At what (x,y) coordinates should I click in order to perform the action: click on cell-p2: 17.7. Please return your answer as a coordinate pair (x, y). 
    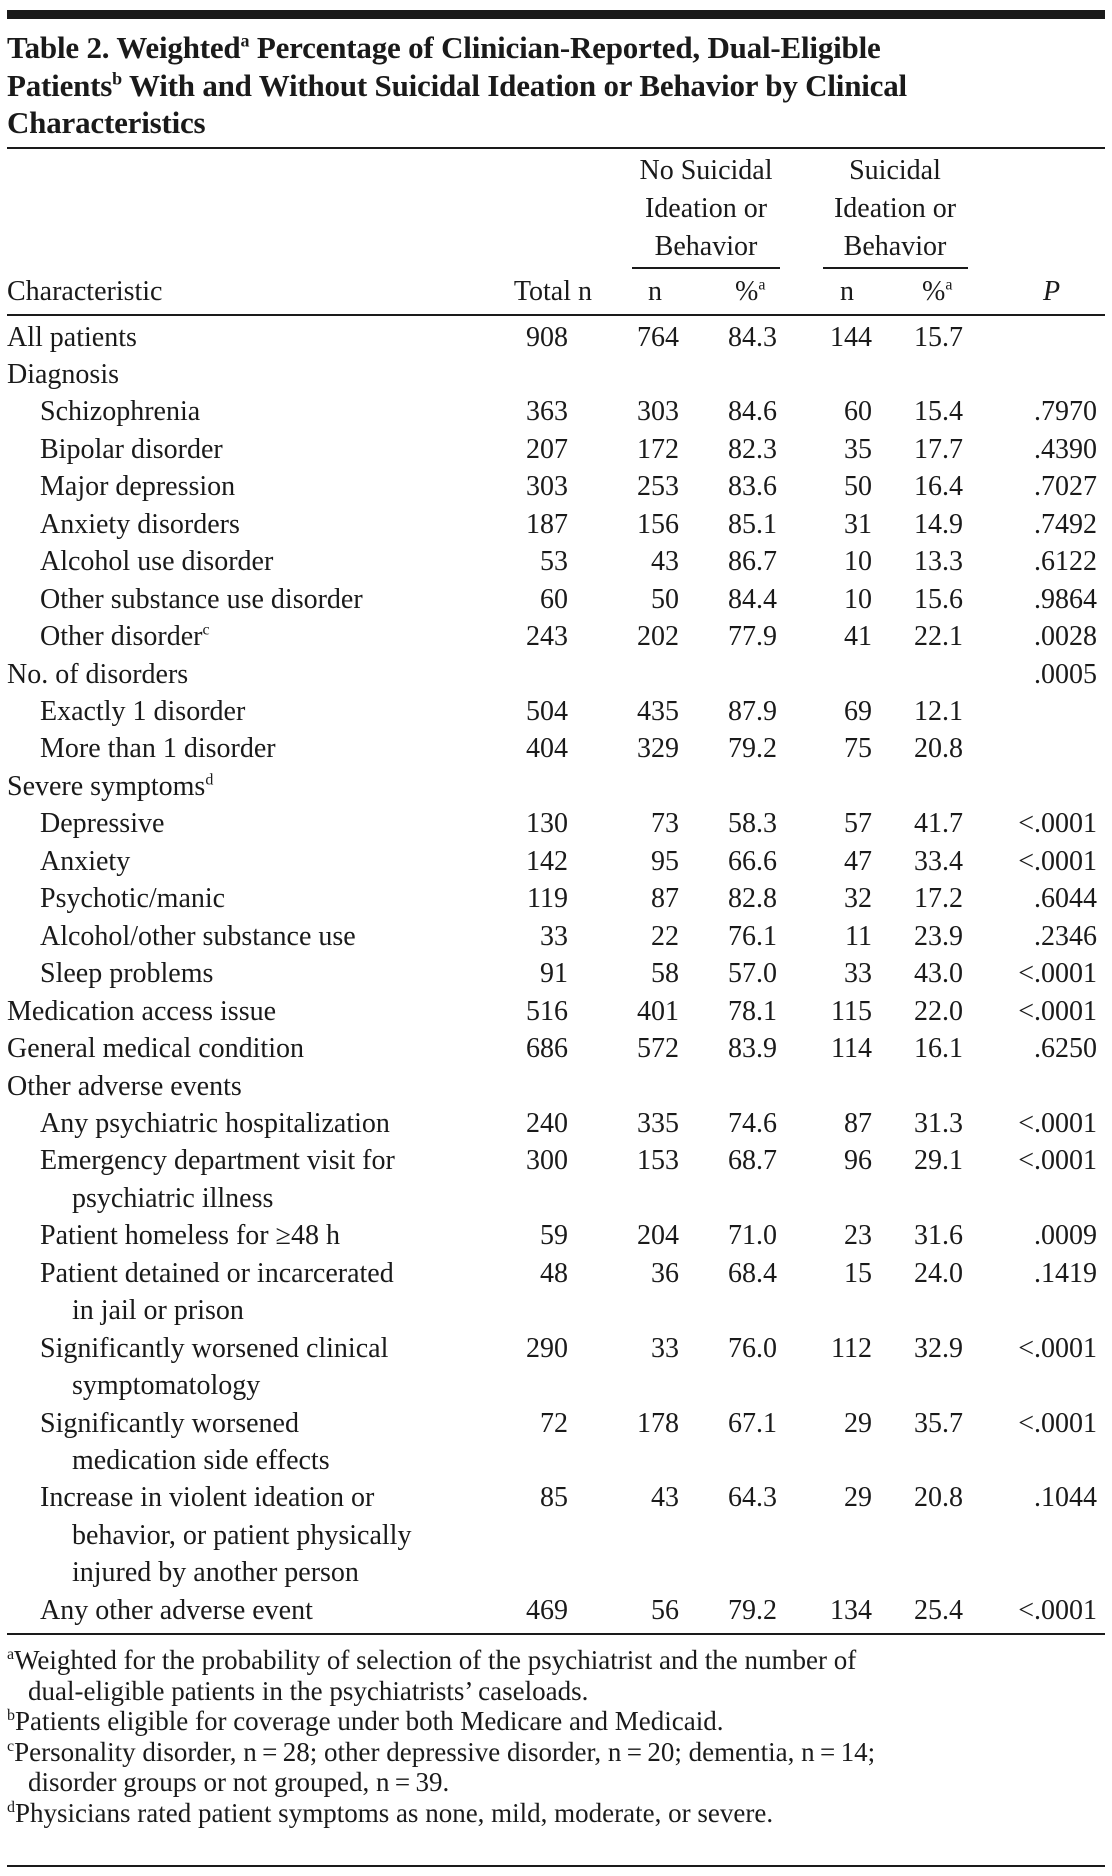
    Looking at the image, I should click on (938, 449).